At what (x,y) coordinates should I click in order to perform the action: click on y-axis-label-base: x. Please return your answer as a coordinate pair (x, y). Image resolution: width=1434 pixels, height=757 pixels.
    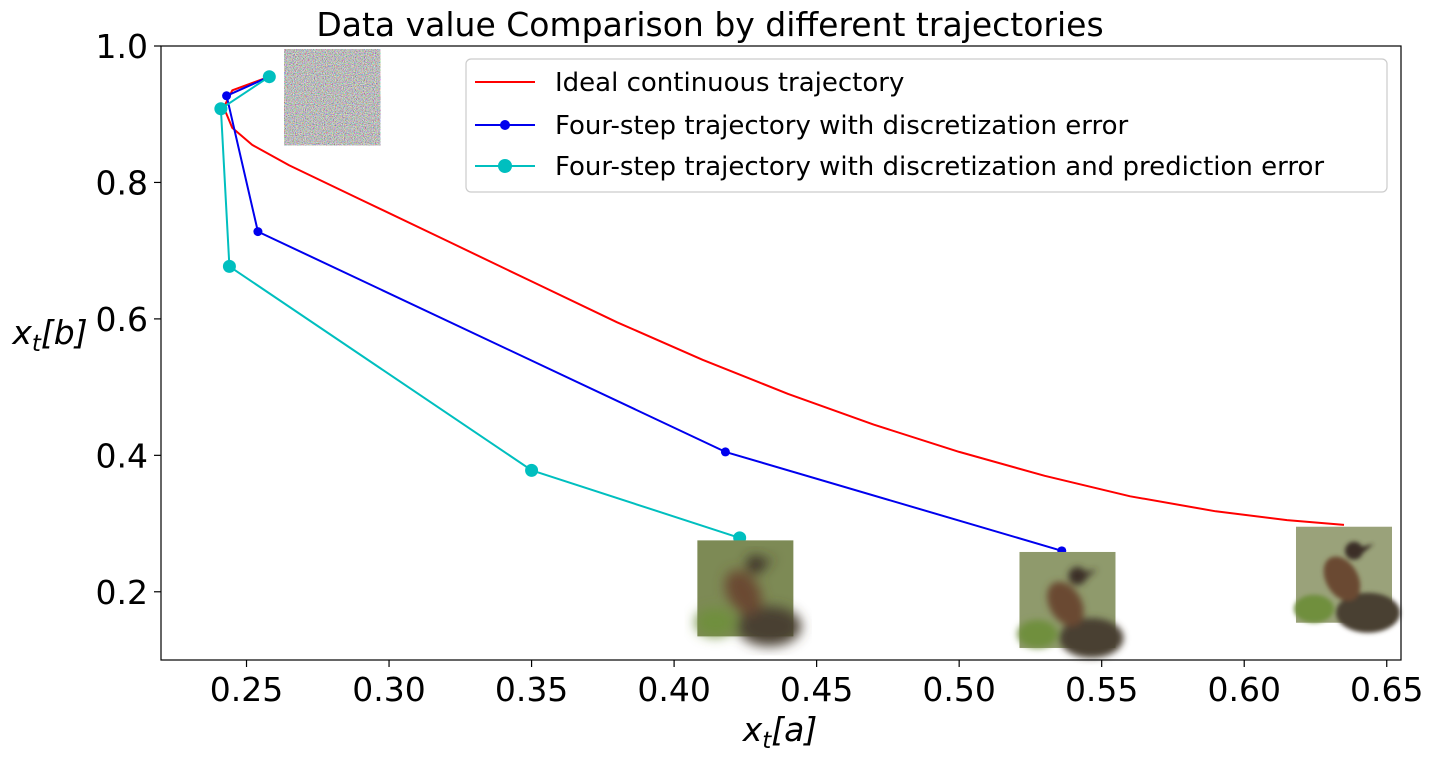
    Looking at the image, I should click on (21, 332).